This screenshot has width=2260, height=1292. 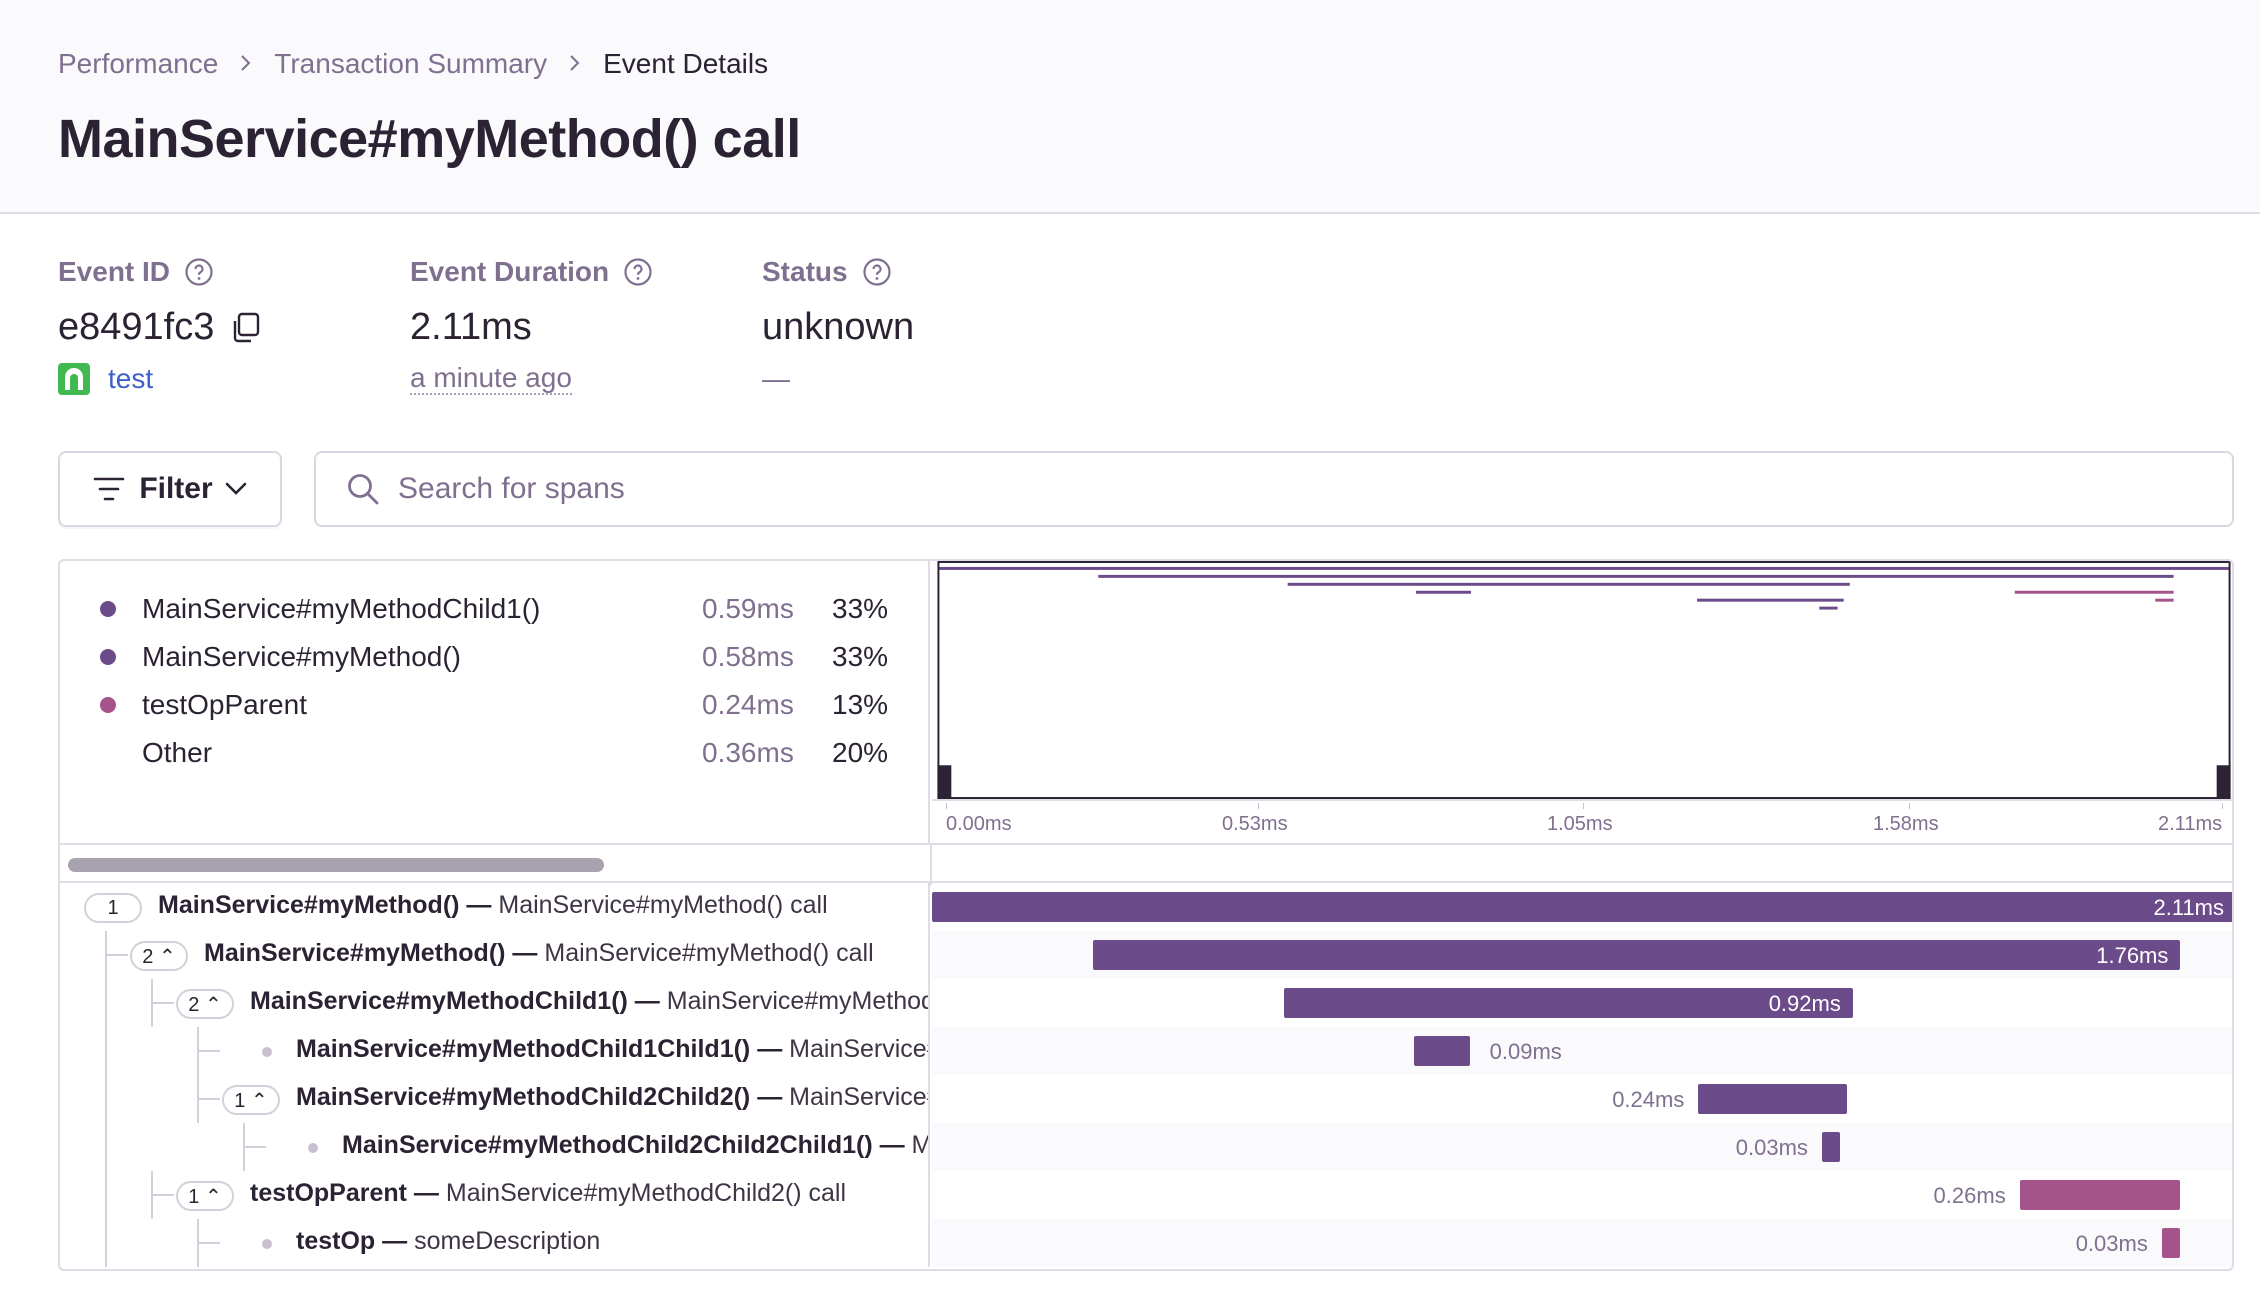 What do you see at coordinates (136, 327) in the screenshot?
I see `event-id-value: e8491fc3` at bounding box center [136, 327].